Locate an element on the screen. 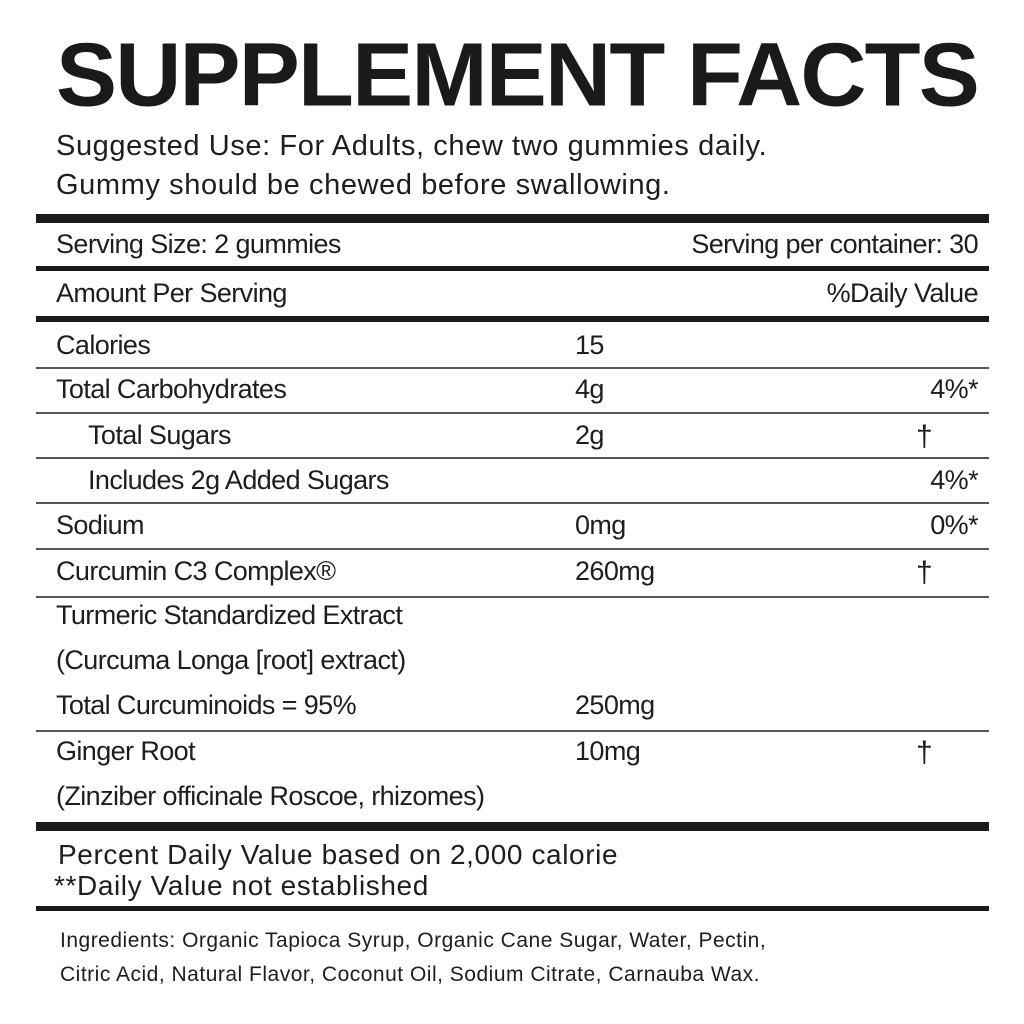  nutrient-amount: 15 is located at coordinates (589, 345).